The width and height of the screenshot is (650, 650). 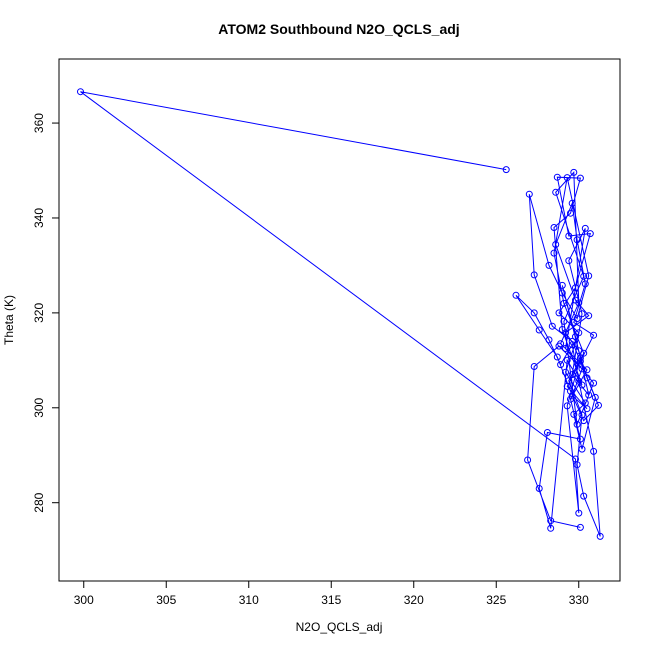 I want to click on x-axis: 300 305 310 315 320 325 330, so click(x=331, y=593).